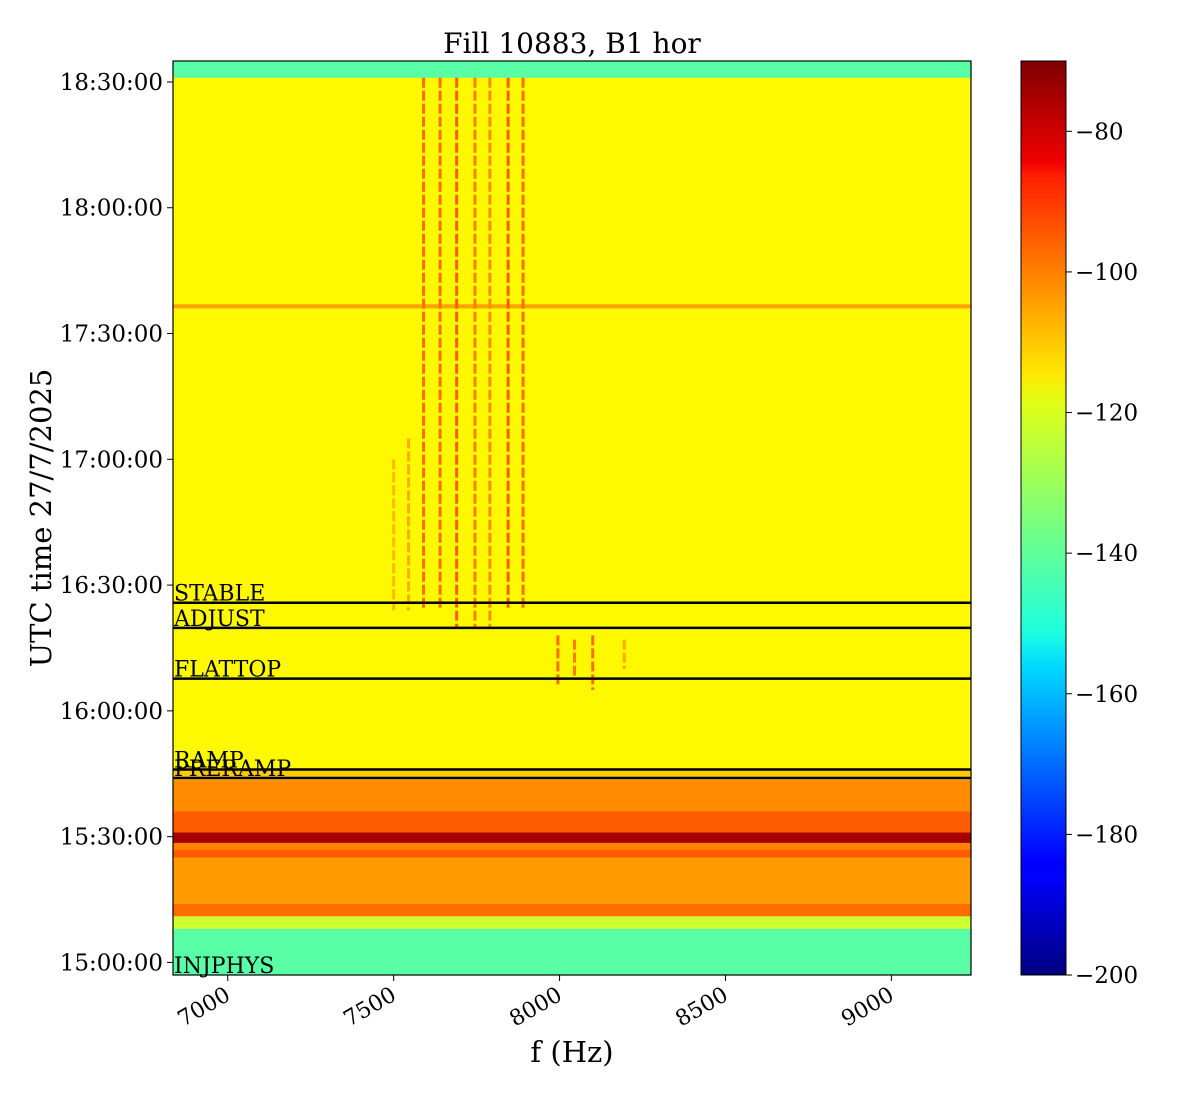  What do you see at coordinates (219, 619) in the screenshot?
I see `event-label: ADJUST` at bounding box center [219, 619].